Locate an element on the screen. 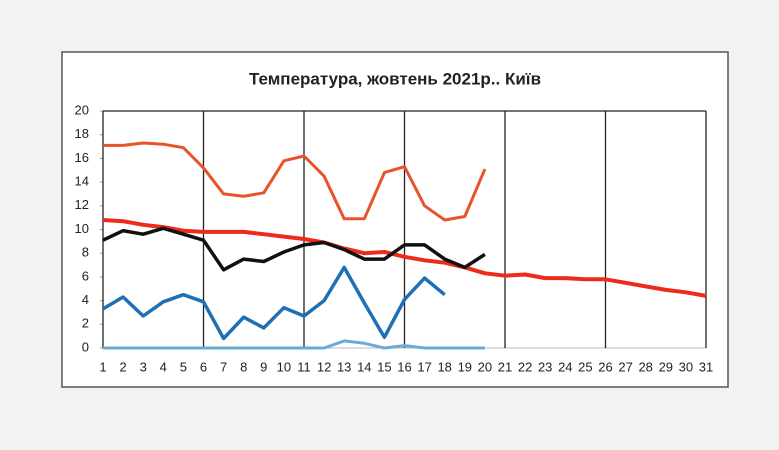  x-tick-label: 14 is located at coordinates (364, 366).